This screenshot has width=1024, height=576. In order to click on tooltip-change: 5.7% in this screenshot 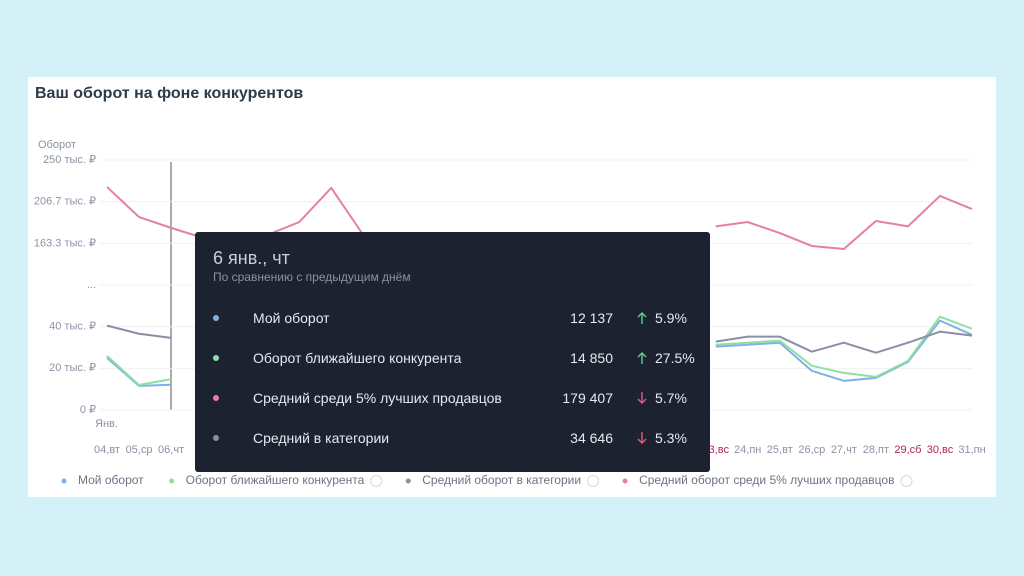, I will do `click(671, 398)`.